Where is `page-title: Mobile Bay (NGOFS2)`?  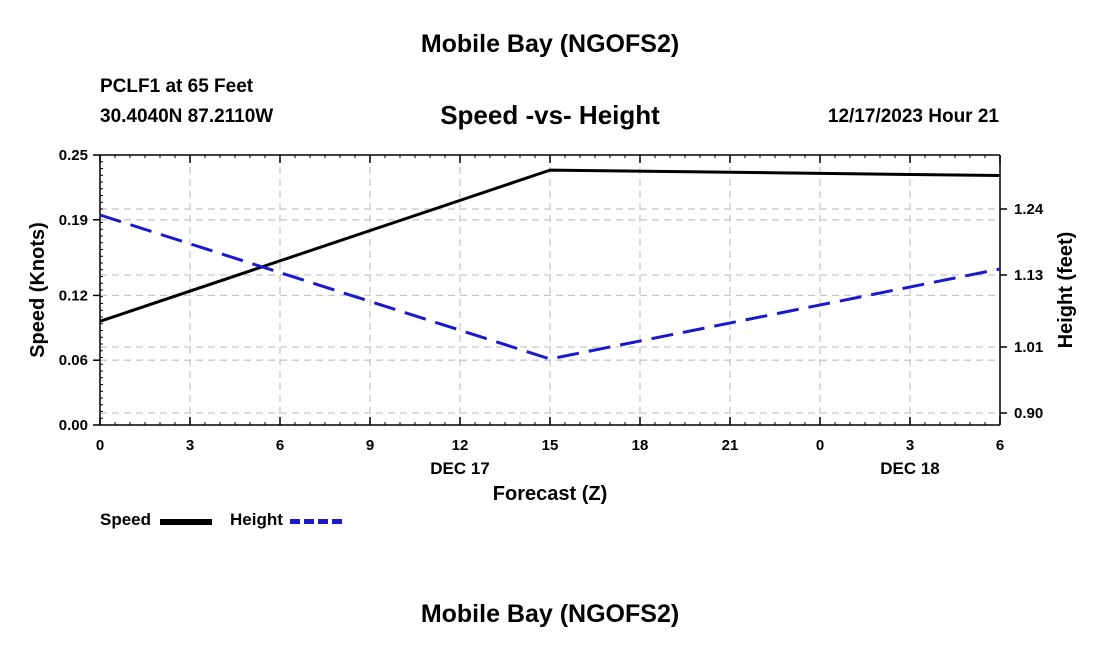
page-title: Mobile Bay (NGOFS2) is located at coordinates (550, 44).